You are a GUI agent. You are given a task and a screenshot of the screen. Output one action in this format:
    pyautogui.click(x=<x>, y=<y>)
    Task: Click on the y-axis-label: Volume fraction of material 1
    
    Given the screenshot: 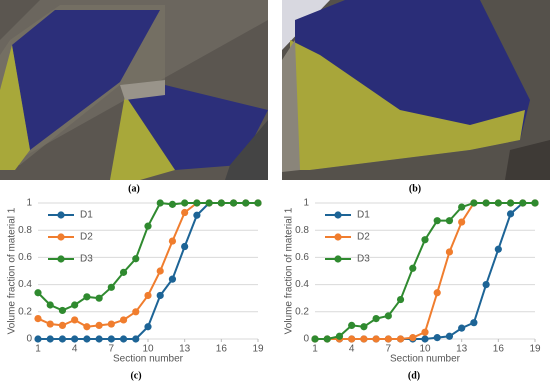 What is the action you would take?
    pyautogui.click(x=12, y=270)
    